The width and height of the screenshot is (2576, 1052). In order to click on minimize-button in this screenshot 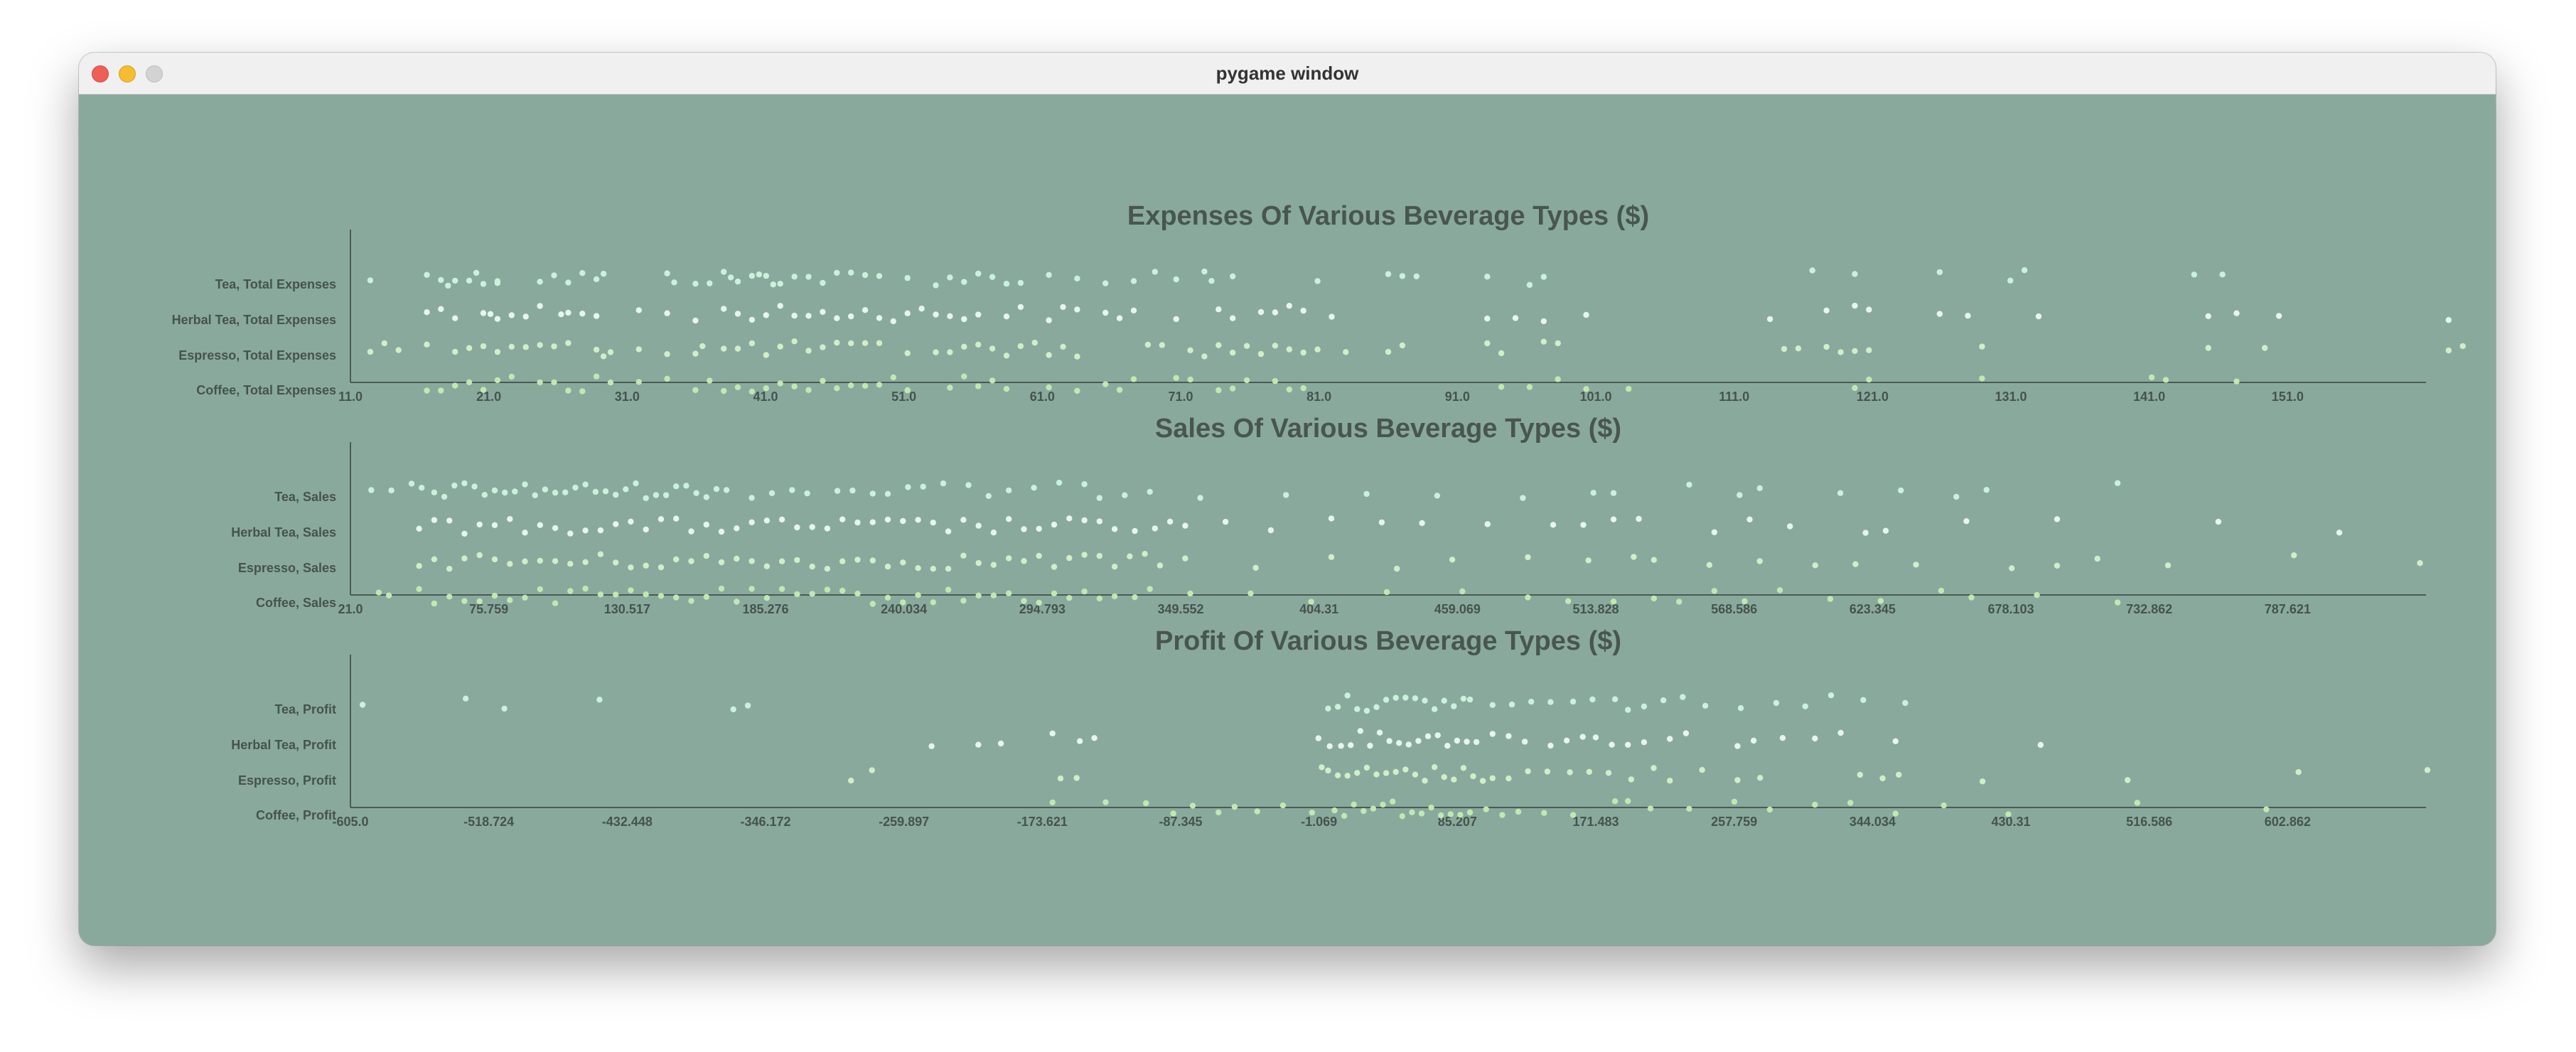, I will do `click(127, 73)`.